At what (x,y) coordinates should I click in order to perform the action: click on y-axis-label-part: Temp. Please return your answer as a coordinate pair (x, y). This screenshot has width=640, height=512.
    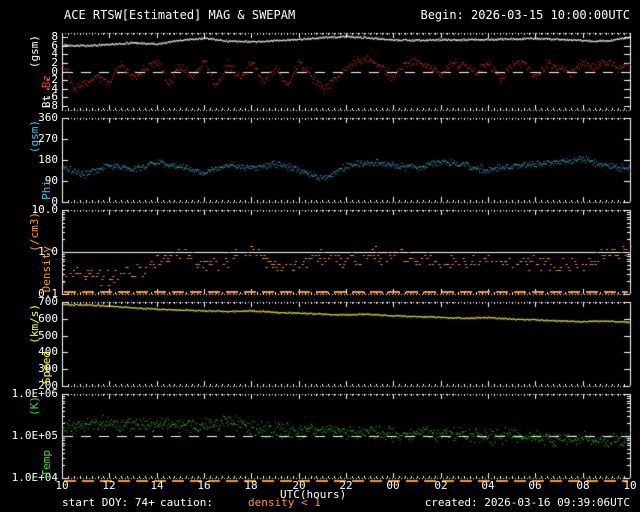
    Looking at the image, I should click on (46, 463).